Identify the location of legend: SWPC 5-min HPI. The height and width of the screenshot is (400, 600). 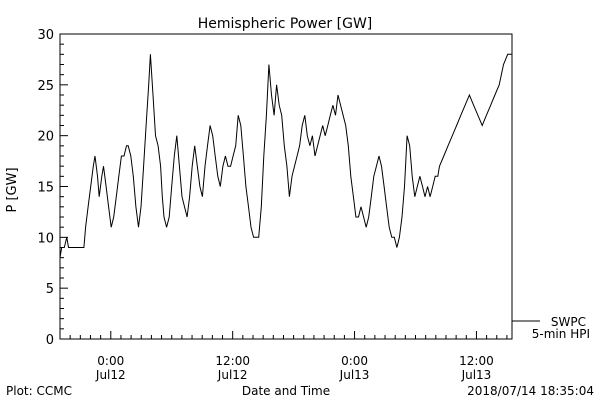
(550, 328).